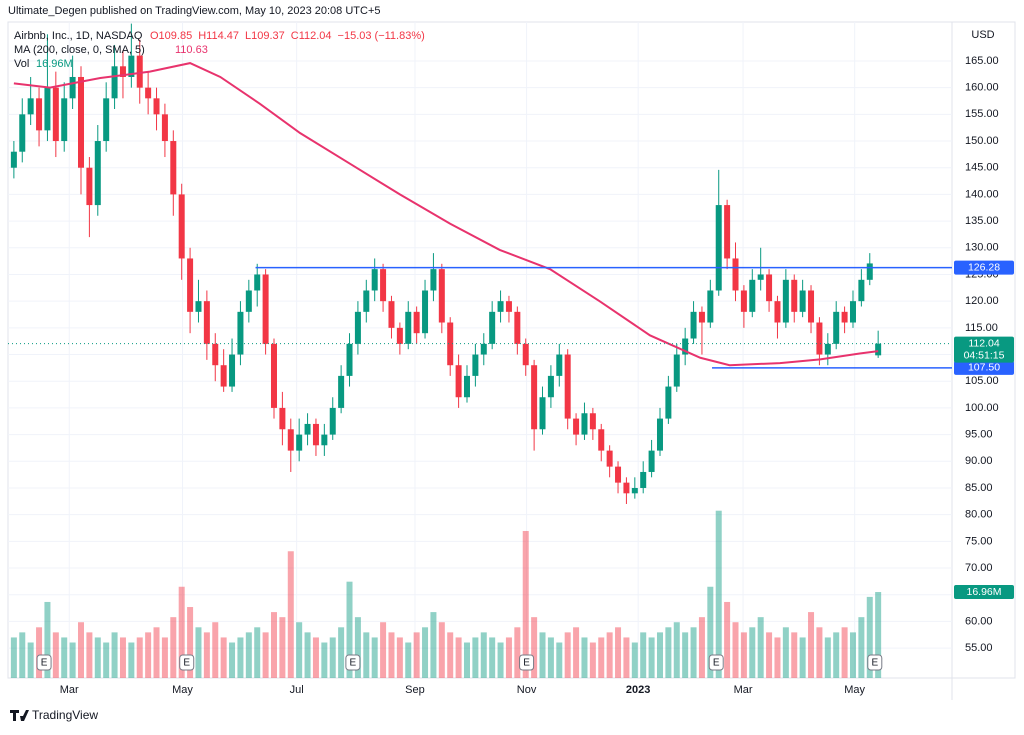 The image size is (1024, 735). What do you see at coordinates (981, 328) in the screenshot?
I see `y-tick-label: 115.00` at bounding box center [981, 328].